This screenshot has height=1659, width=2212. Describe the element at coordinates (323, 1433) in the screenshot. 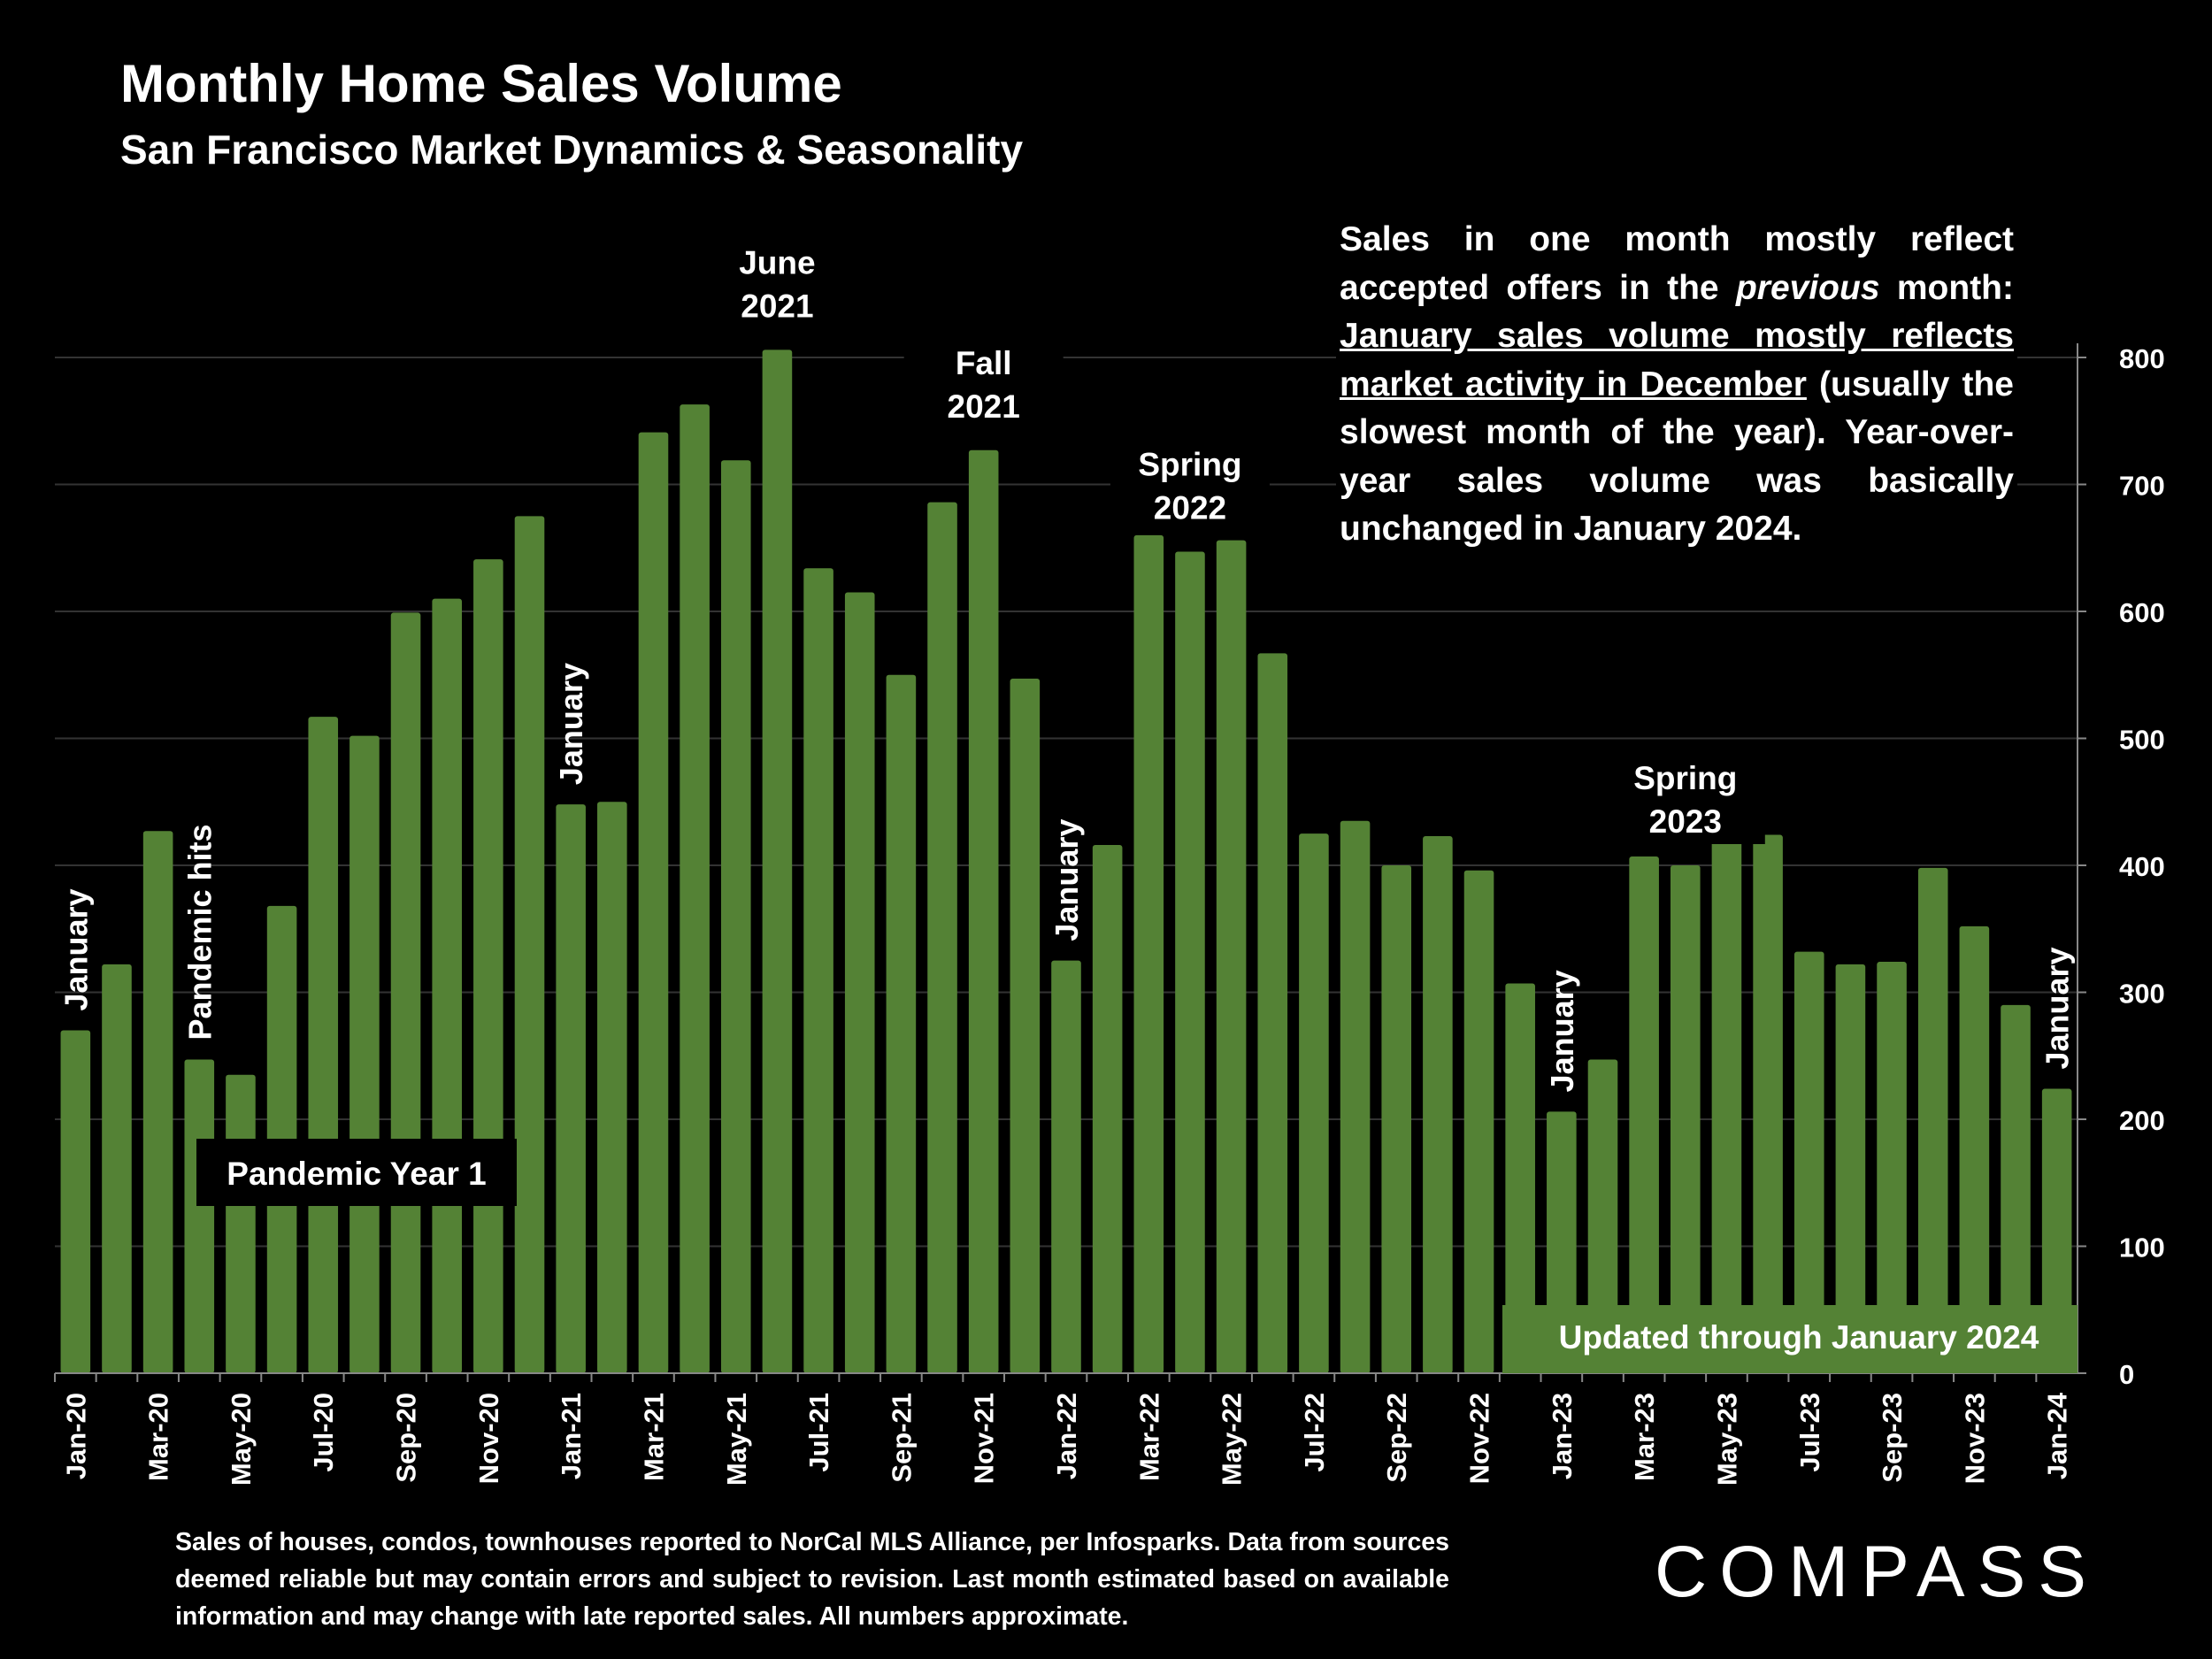

I see `x-tick-label: Jul-20` at that location.